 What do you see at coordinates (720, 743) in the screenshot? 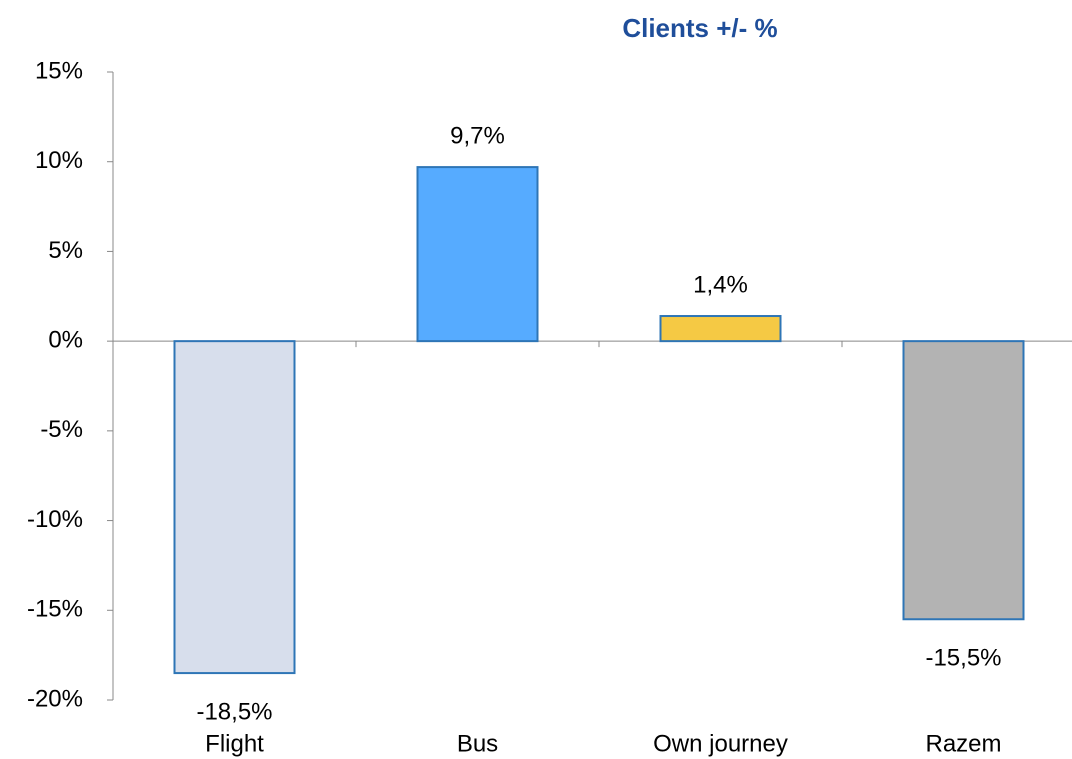
I see `x-tick-label: Own journey` at bounding box center [720, 743].